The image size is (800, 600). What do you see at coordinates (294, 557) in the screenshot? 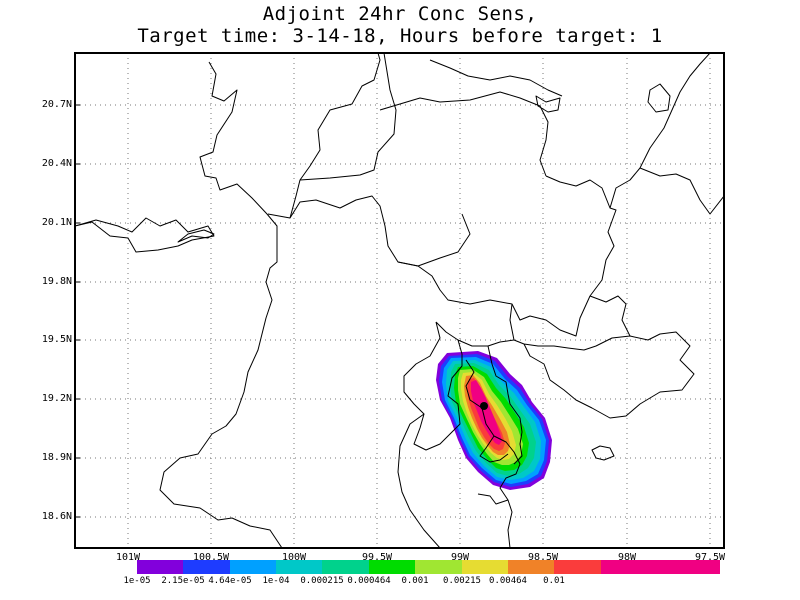
I see `x-axis-label: 100W` at bounding box center [294, 557].